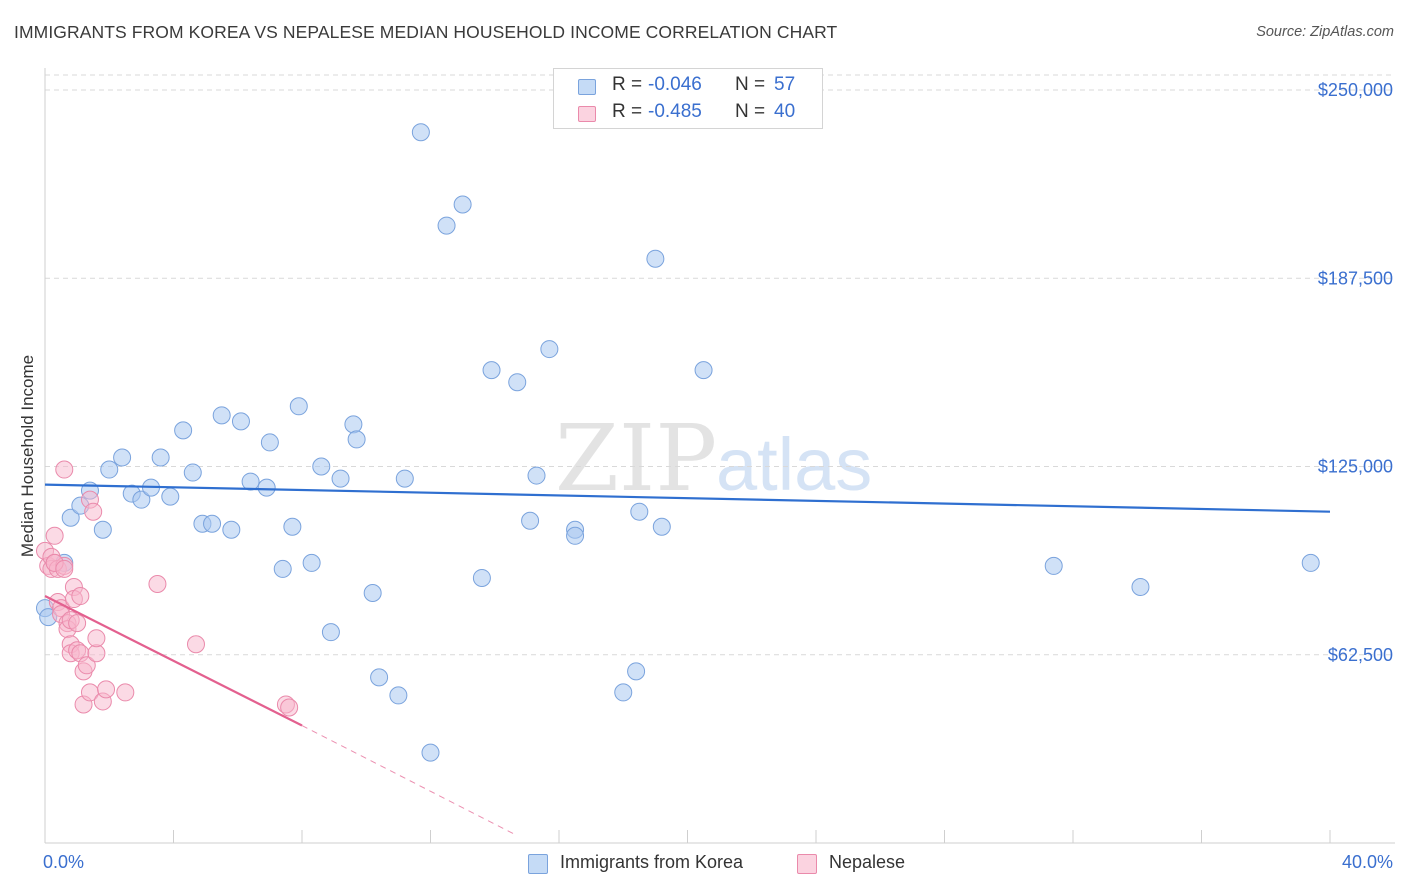 The width and height of the screenshot is (1406, 892). I want to click on stats-n-value: 57, so click(785, 84).